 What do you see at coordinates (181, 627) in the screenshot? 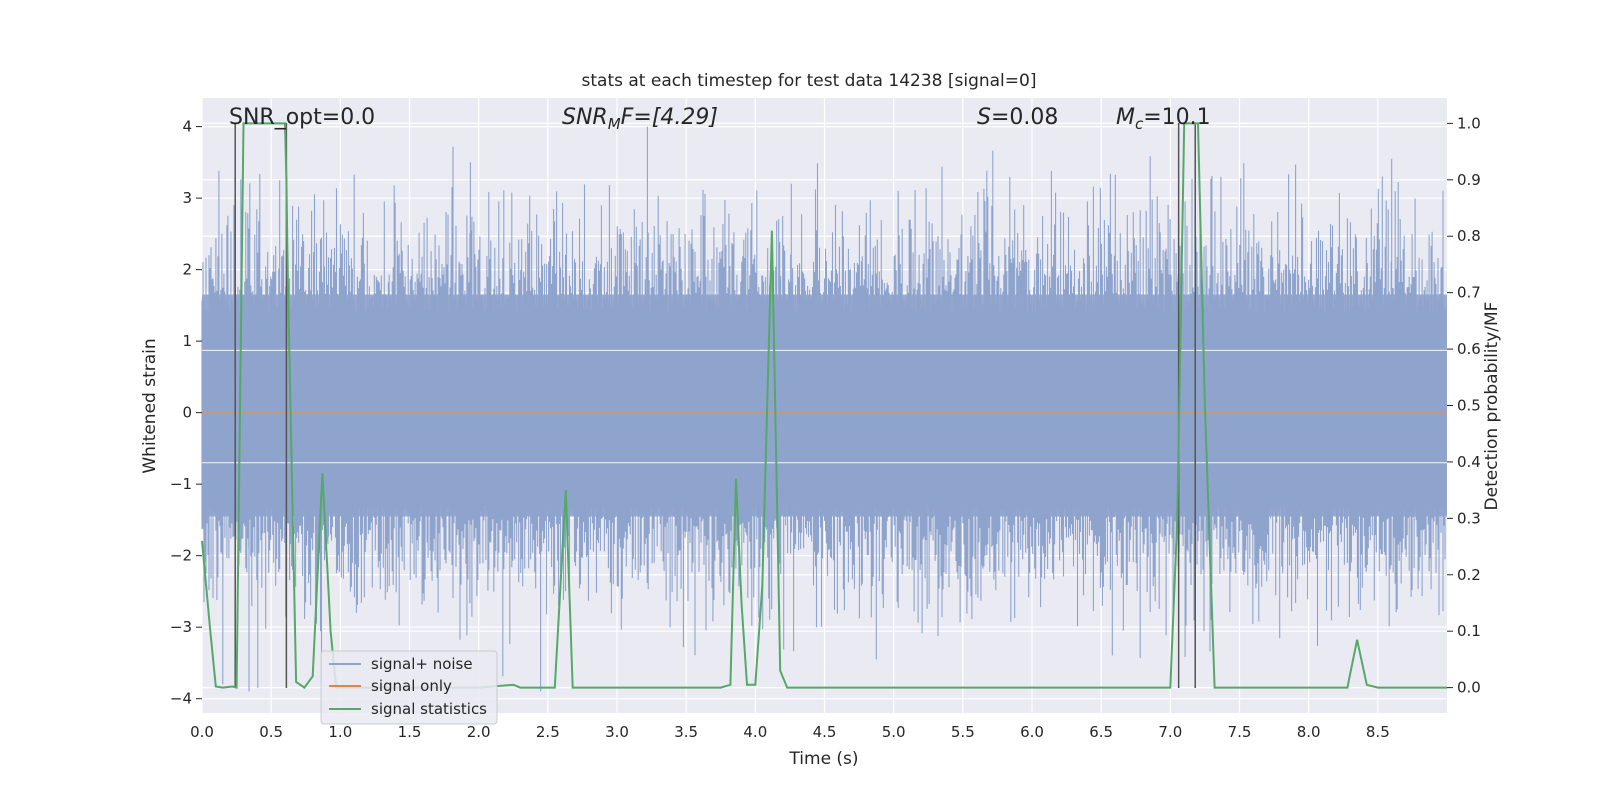
I see `y-tick-label: −3` at bounding box center [181, 627].